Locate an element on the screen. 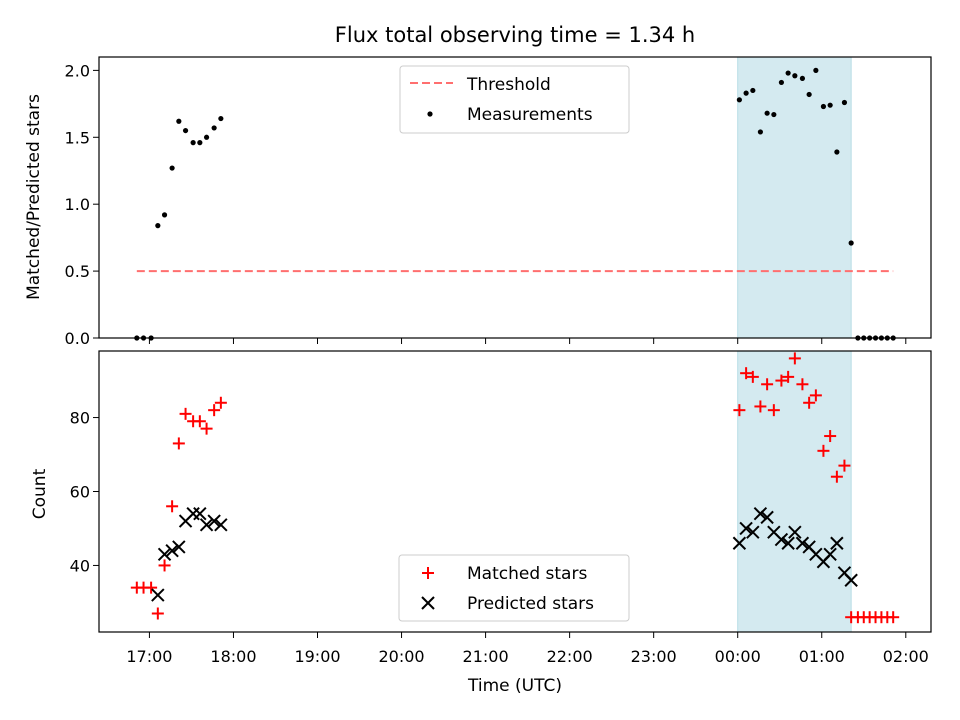 The width and height of the screenshot is (960, 720). ratio-legend: Threshold Measurements is located at coordinates (514, 99).